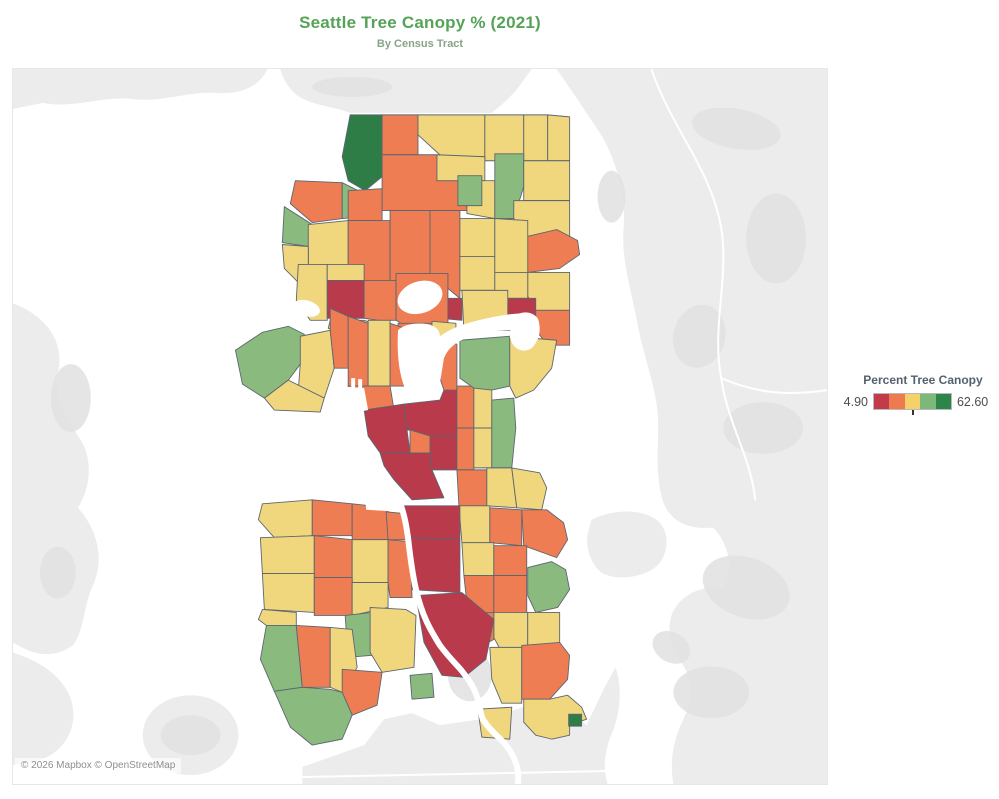 Image resolution: width=999 pixels, height=799 pixels. What do you see at coordinates (306, 308) in the screenshot?
I see `lake` at bounding box center [306, 308].